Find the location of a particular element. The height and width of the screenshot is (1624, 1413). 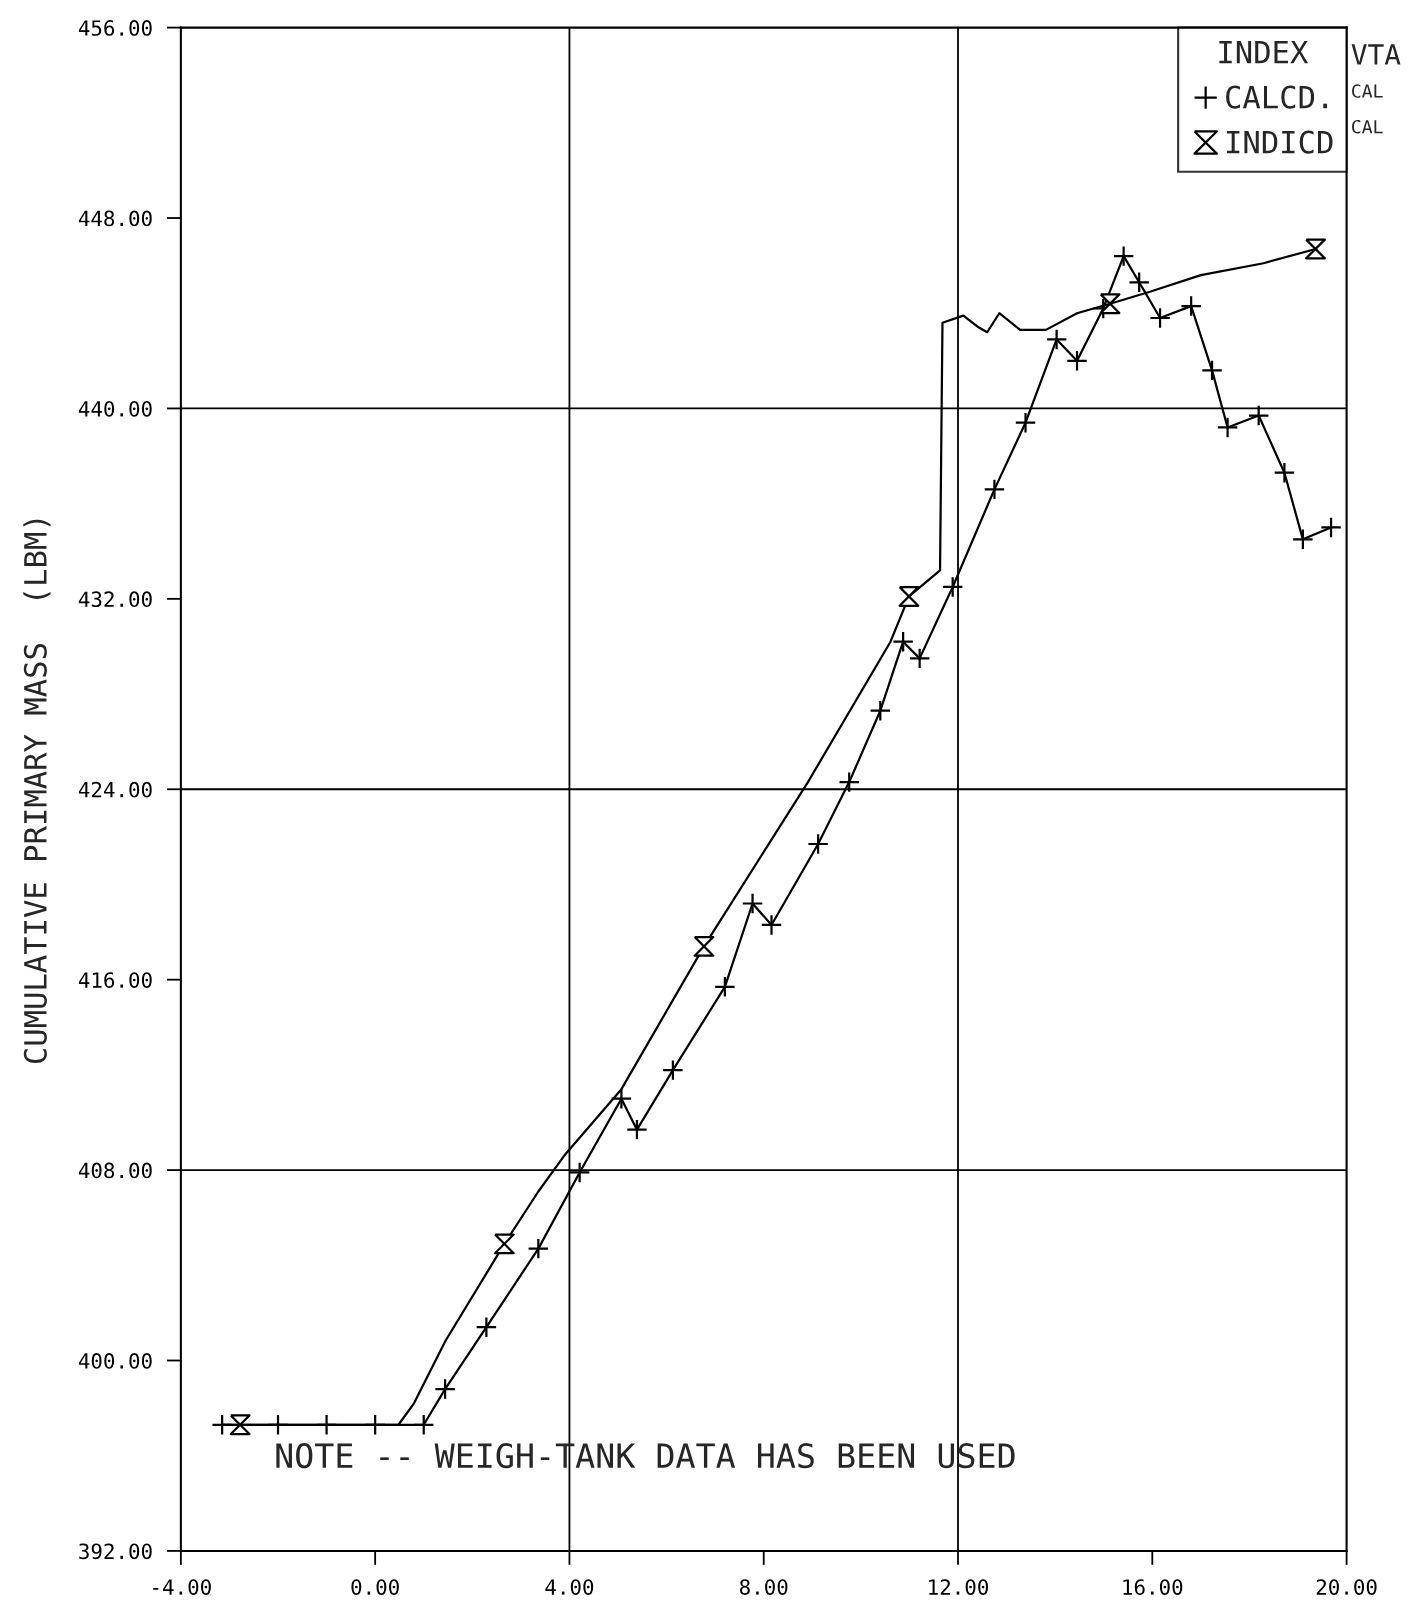

y-tick-label: 392.00 is located at coordinates (115, 1551).